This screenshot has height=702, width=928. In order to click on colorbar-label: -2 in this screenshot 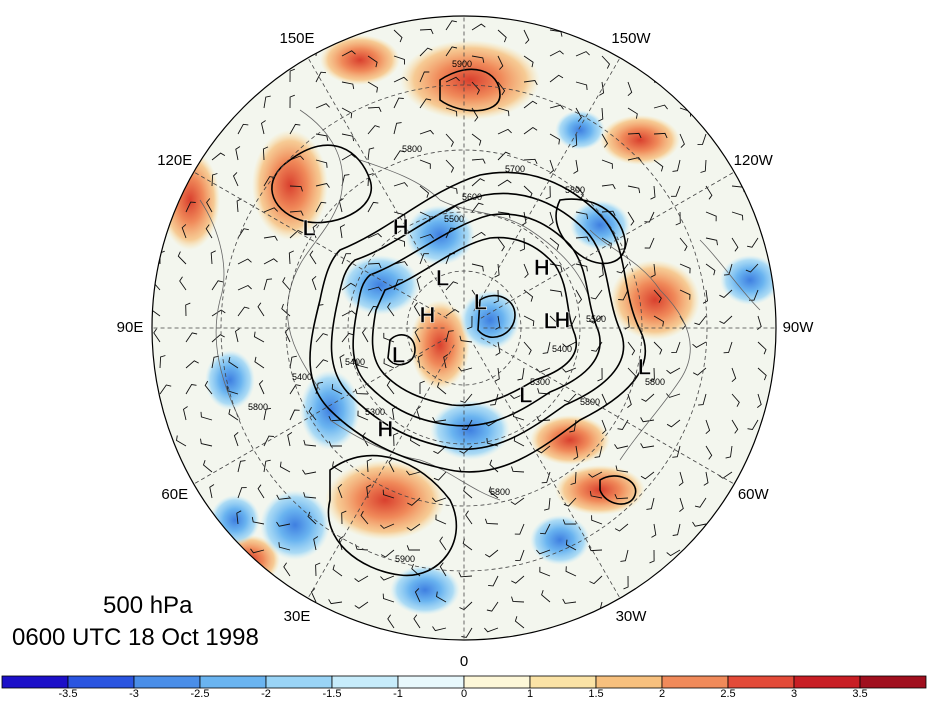, I will do `click(266, 694)`.